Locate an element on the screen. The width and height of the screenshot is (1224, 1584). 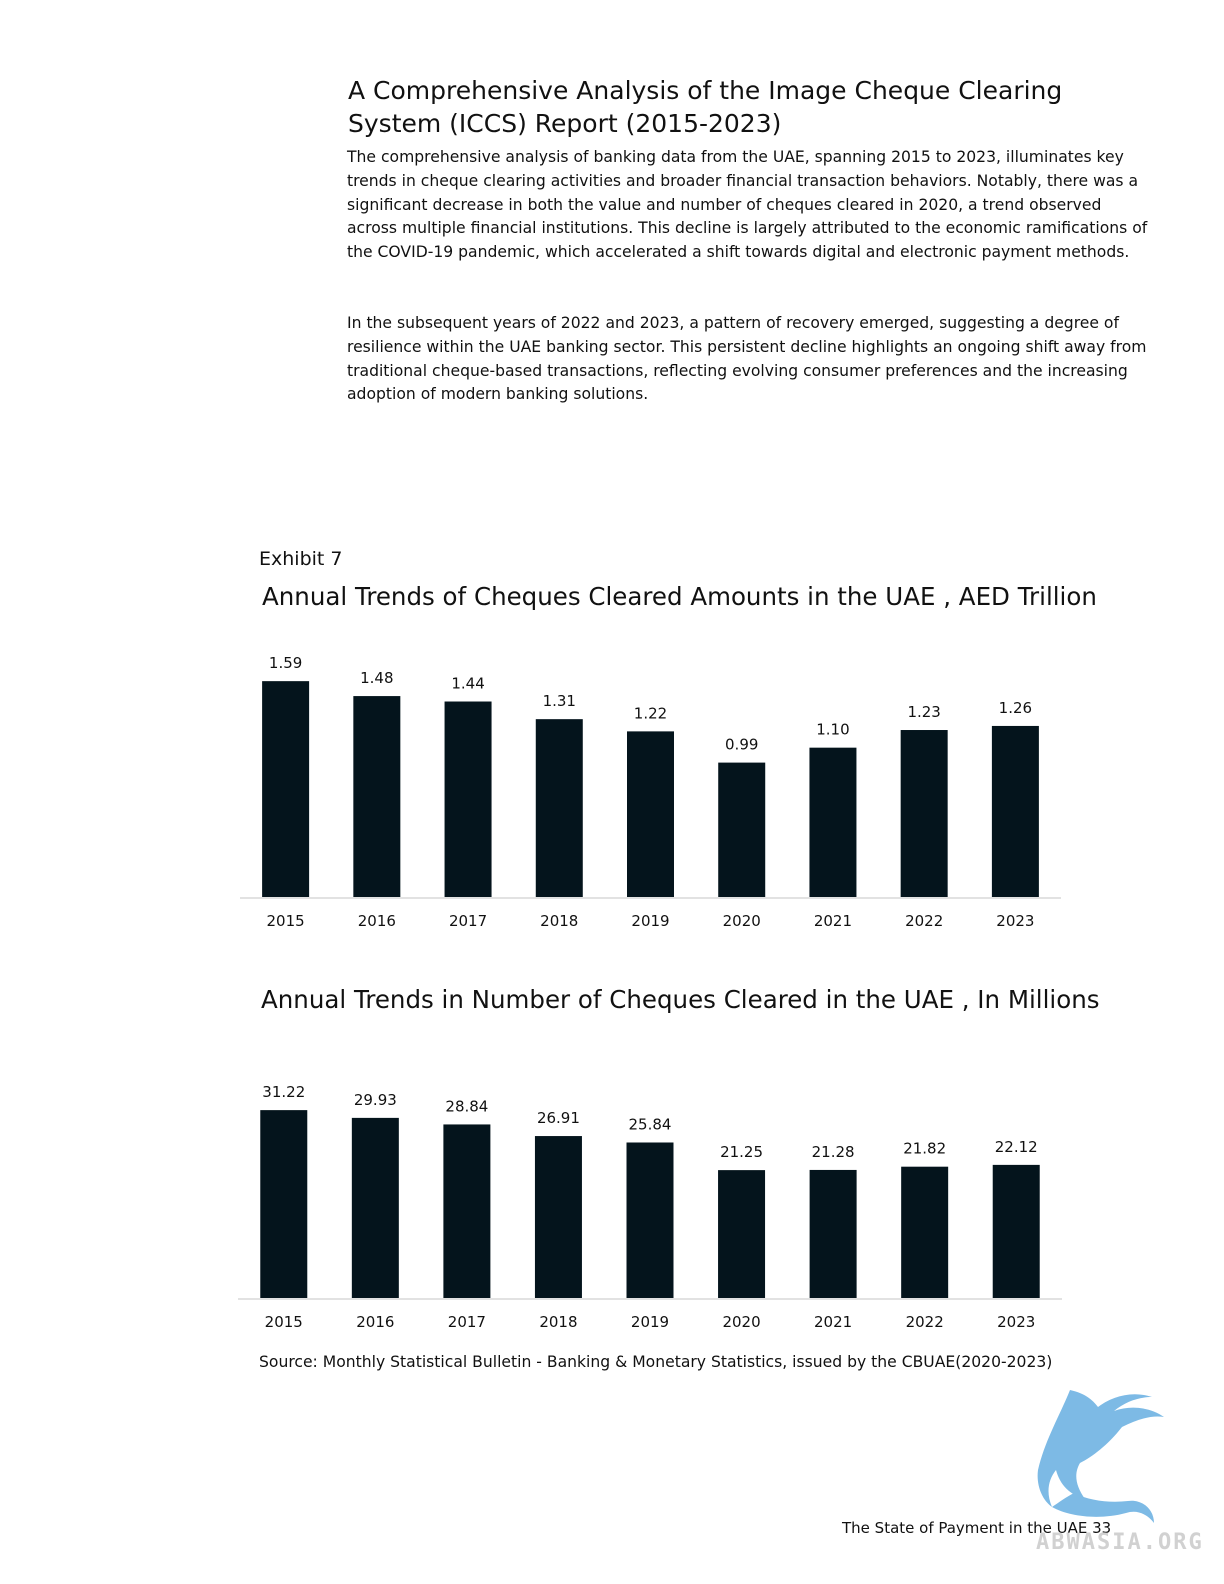
data-label-2021: 21.28 is located at coordinates (833, 1152).